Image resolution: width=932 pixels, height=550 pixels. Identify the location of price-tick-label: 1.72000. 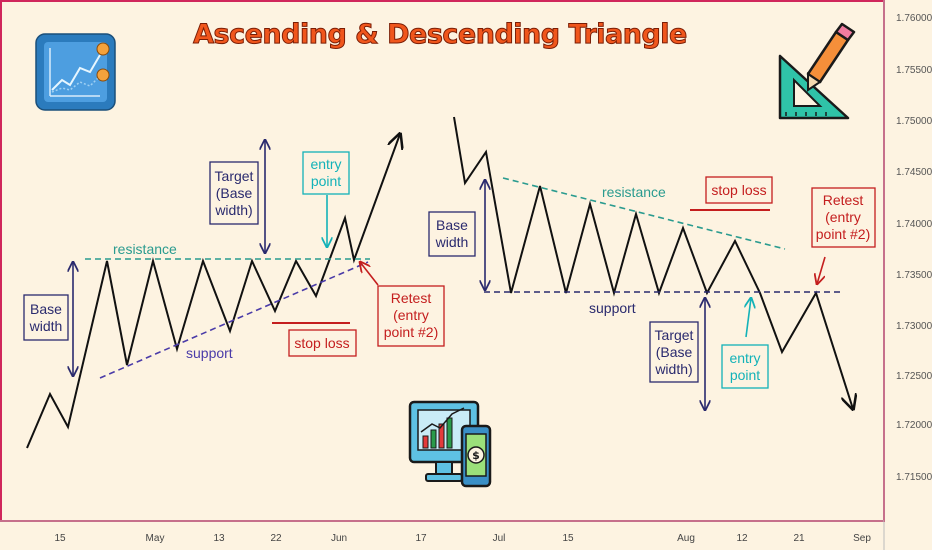
(914, 425).